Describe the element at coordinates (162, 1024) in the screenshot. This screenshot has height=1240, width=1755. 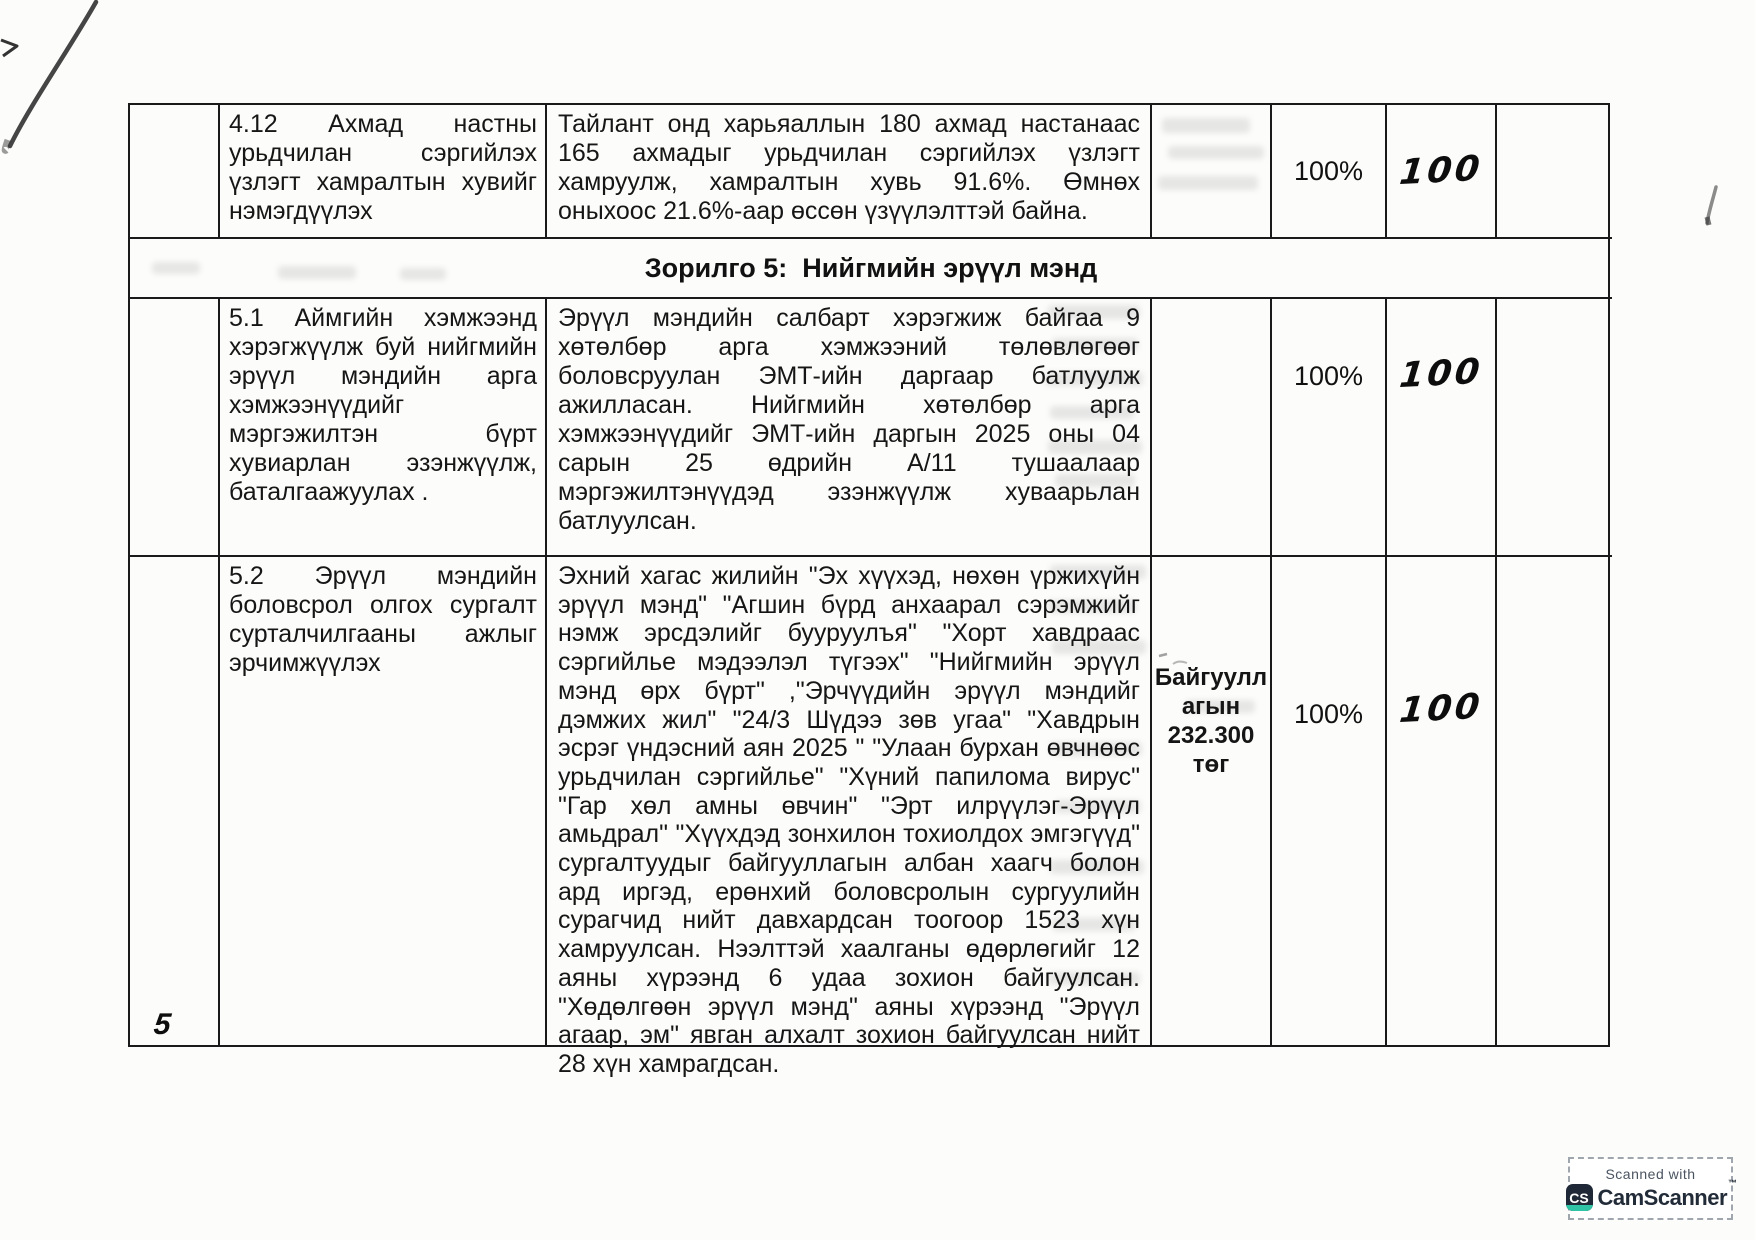
I see `page-number: 5` at that location.